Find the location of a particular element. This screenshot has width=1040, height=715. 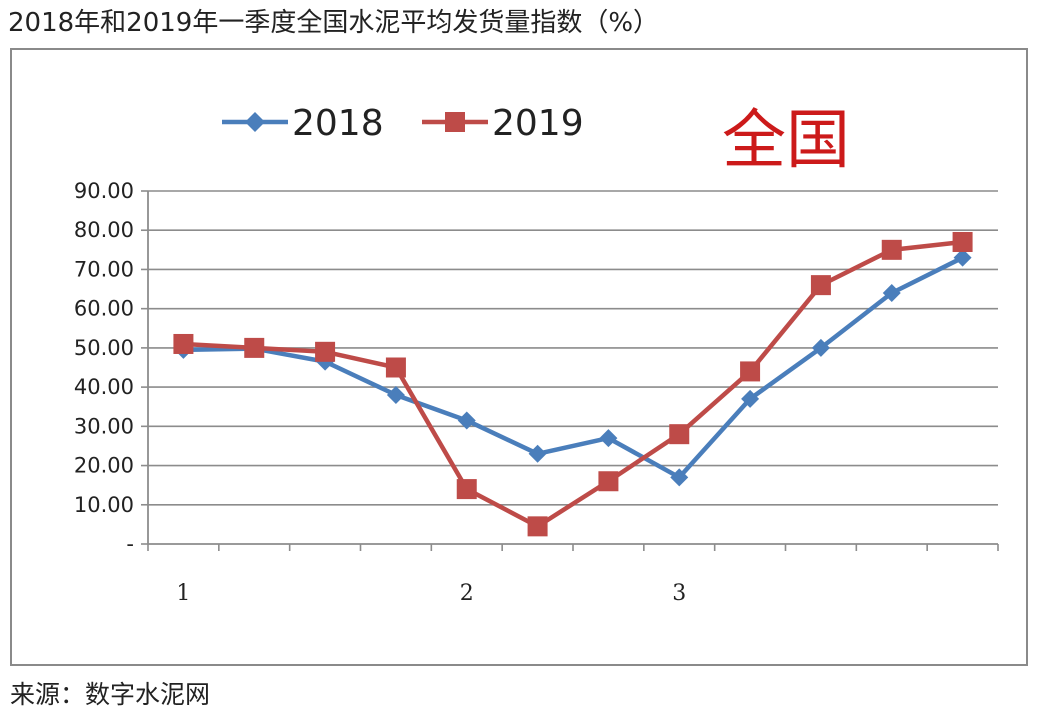

x-tick-label: 3 is located at coordinates (679, 593).